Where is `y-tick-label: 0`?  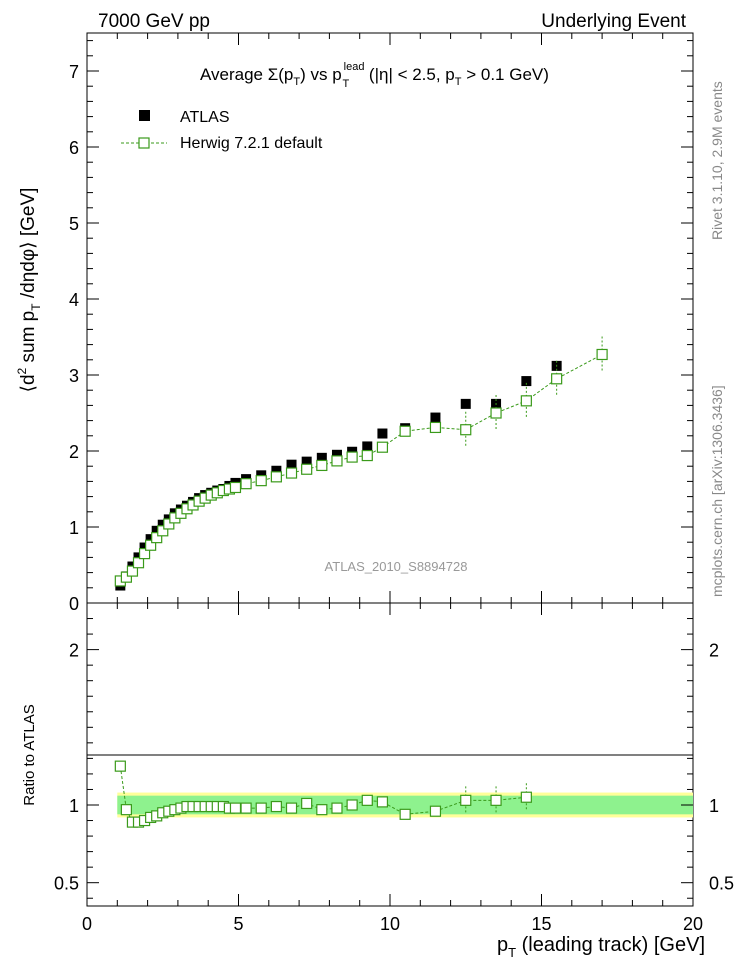 y-tick-label: 0 is located at coordinates (74, 604).